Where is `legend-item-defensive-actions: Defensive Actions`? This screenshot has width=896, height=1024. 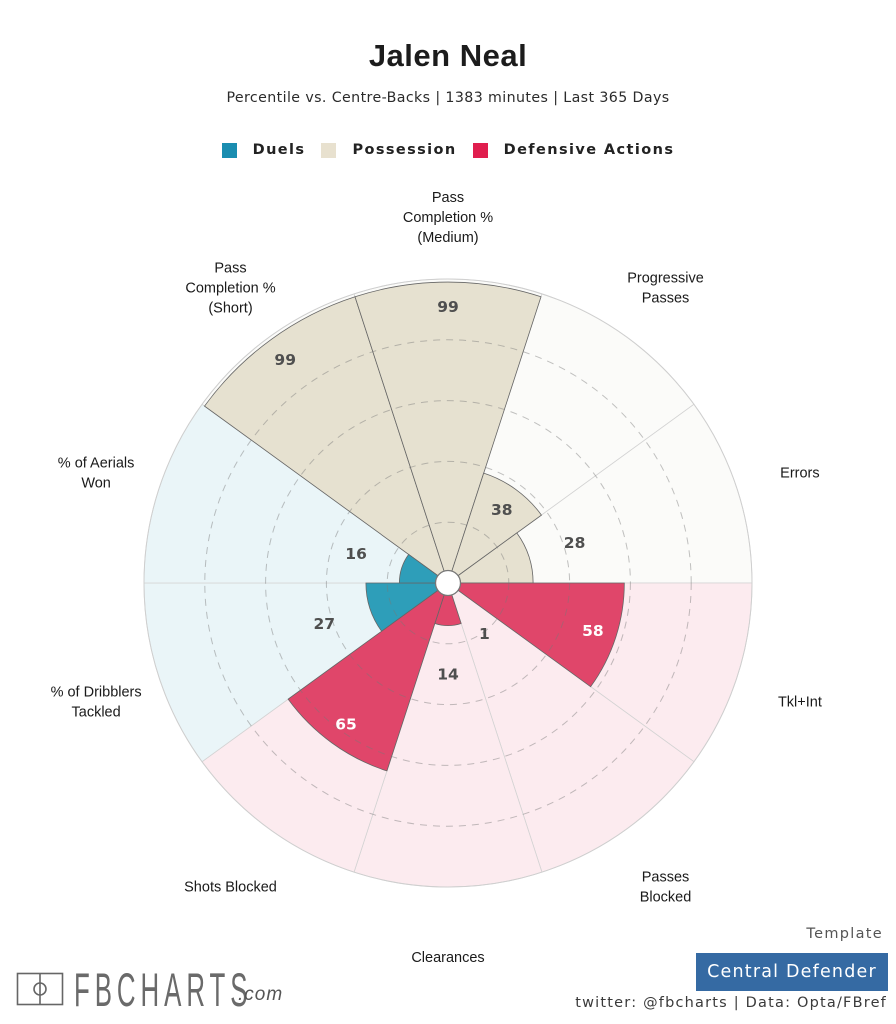
legend-item-defensive-actions: Defensive Actions is located at coordinates (573, 150).